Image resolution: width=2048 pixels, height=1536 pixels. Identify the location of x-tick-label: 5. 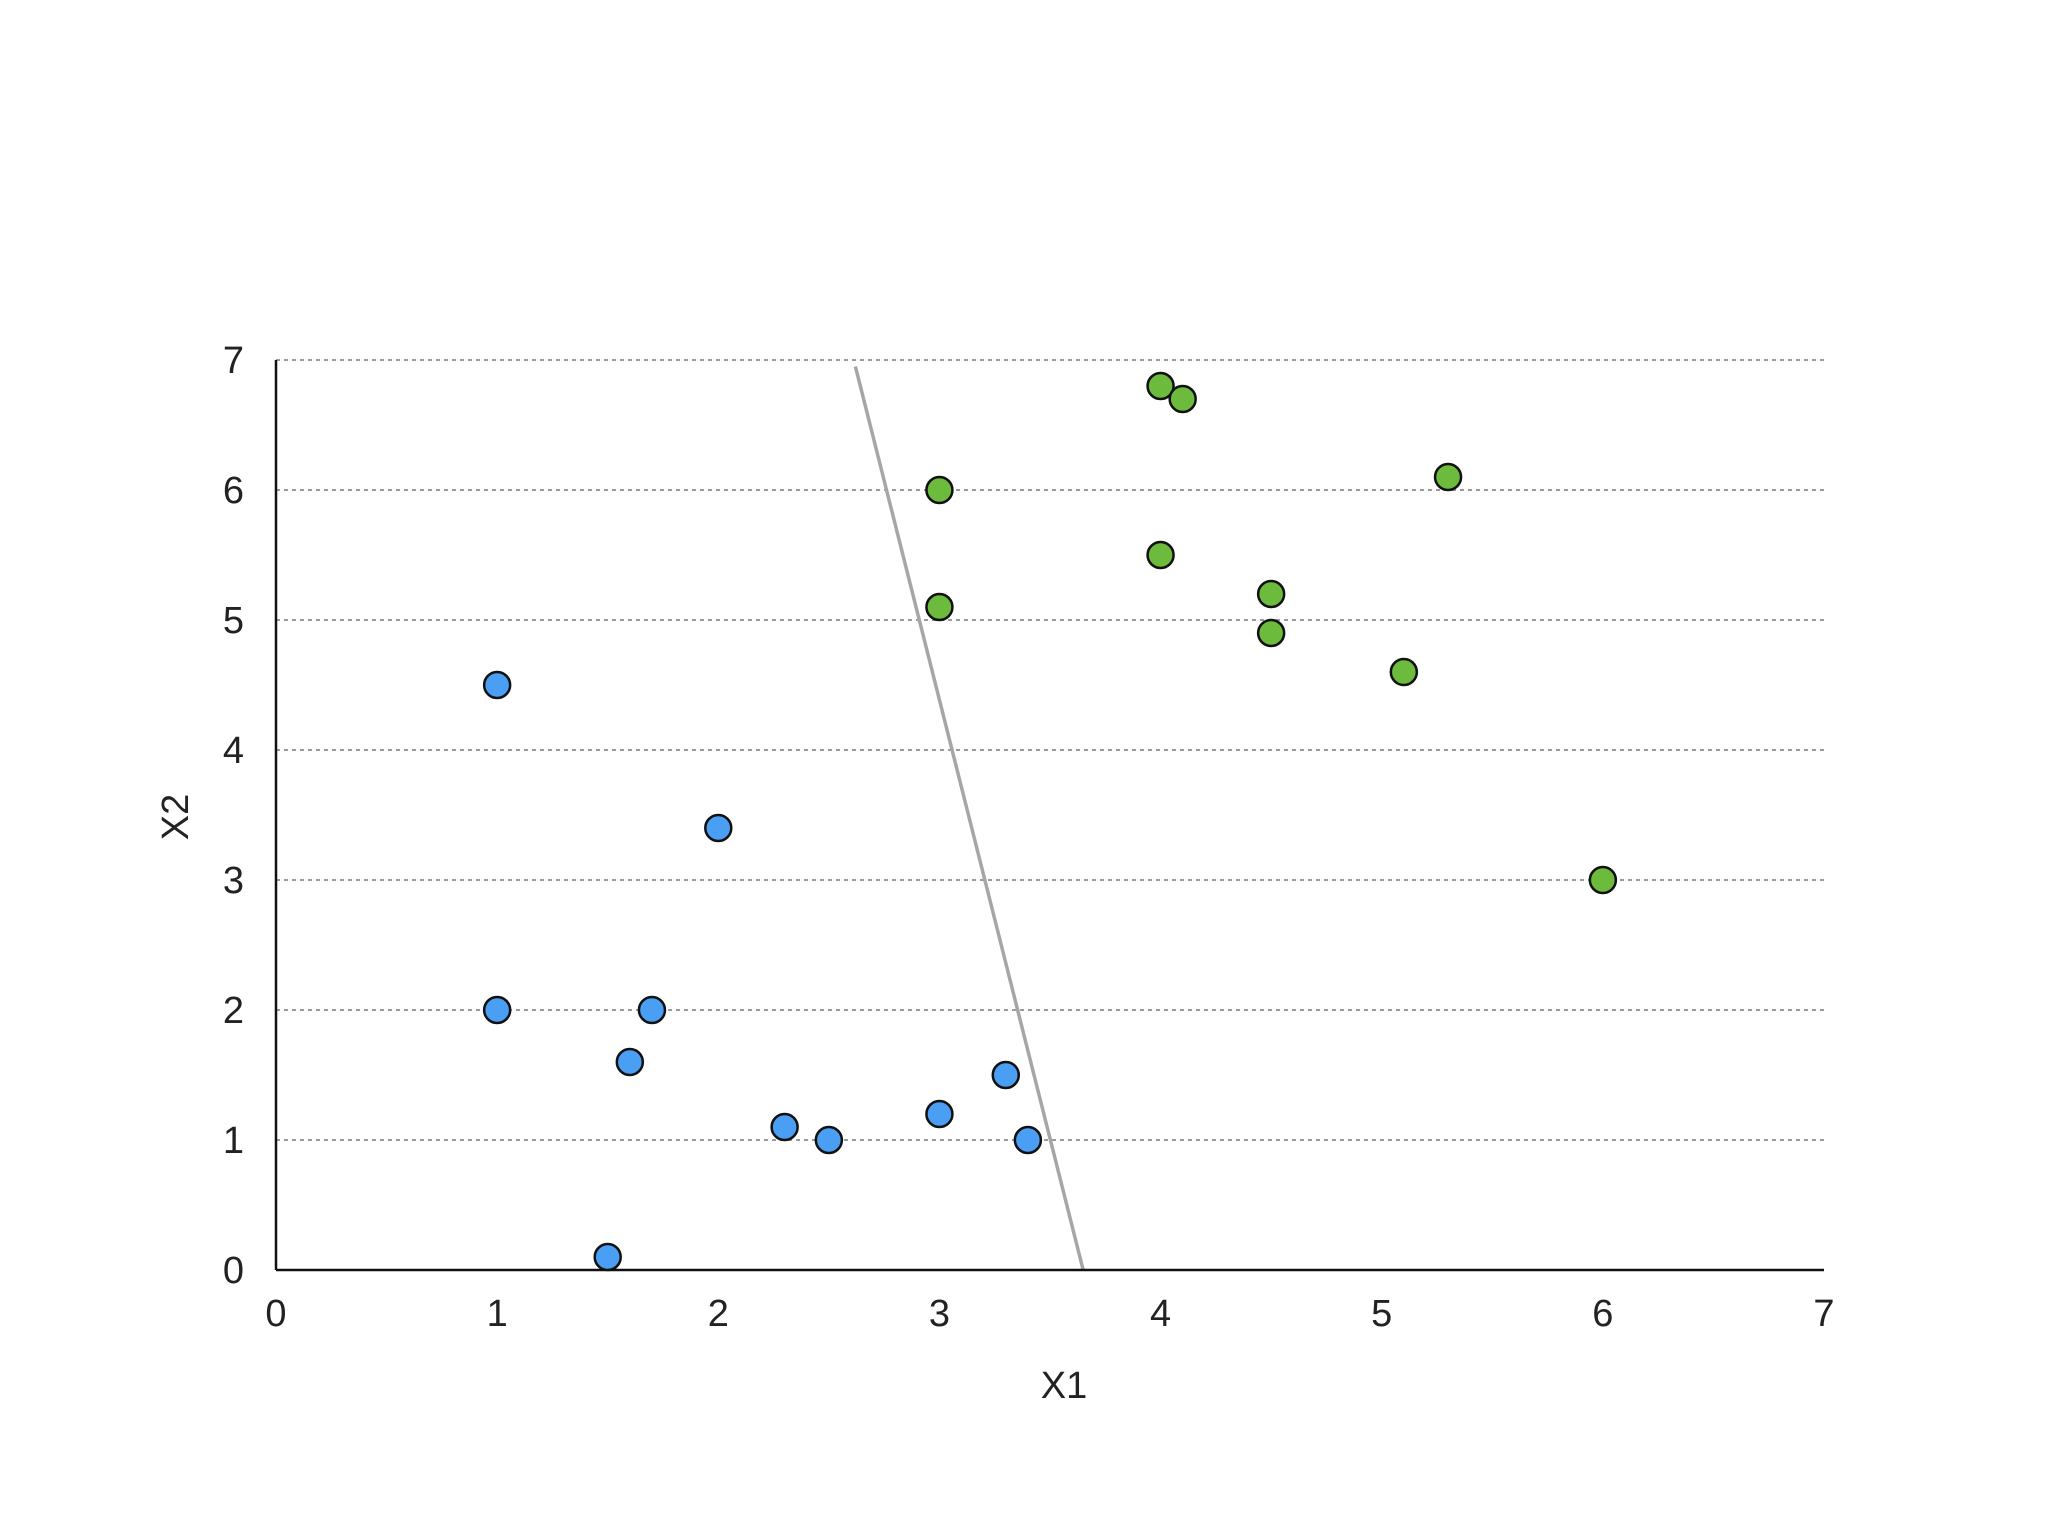
(1381, 1314).